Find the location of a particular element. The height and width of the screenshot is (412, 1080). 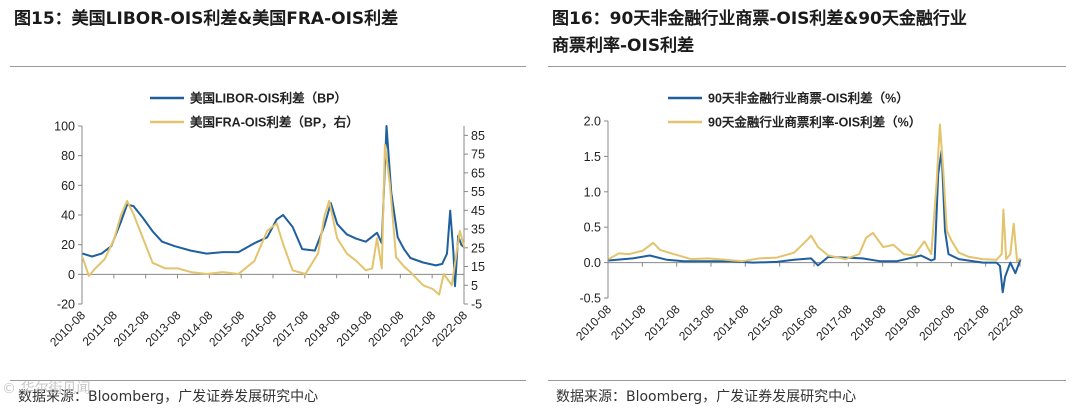

y-tick-label: 40 is located at coordinates (68, 216).